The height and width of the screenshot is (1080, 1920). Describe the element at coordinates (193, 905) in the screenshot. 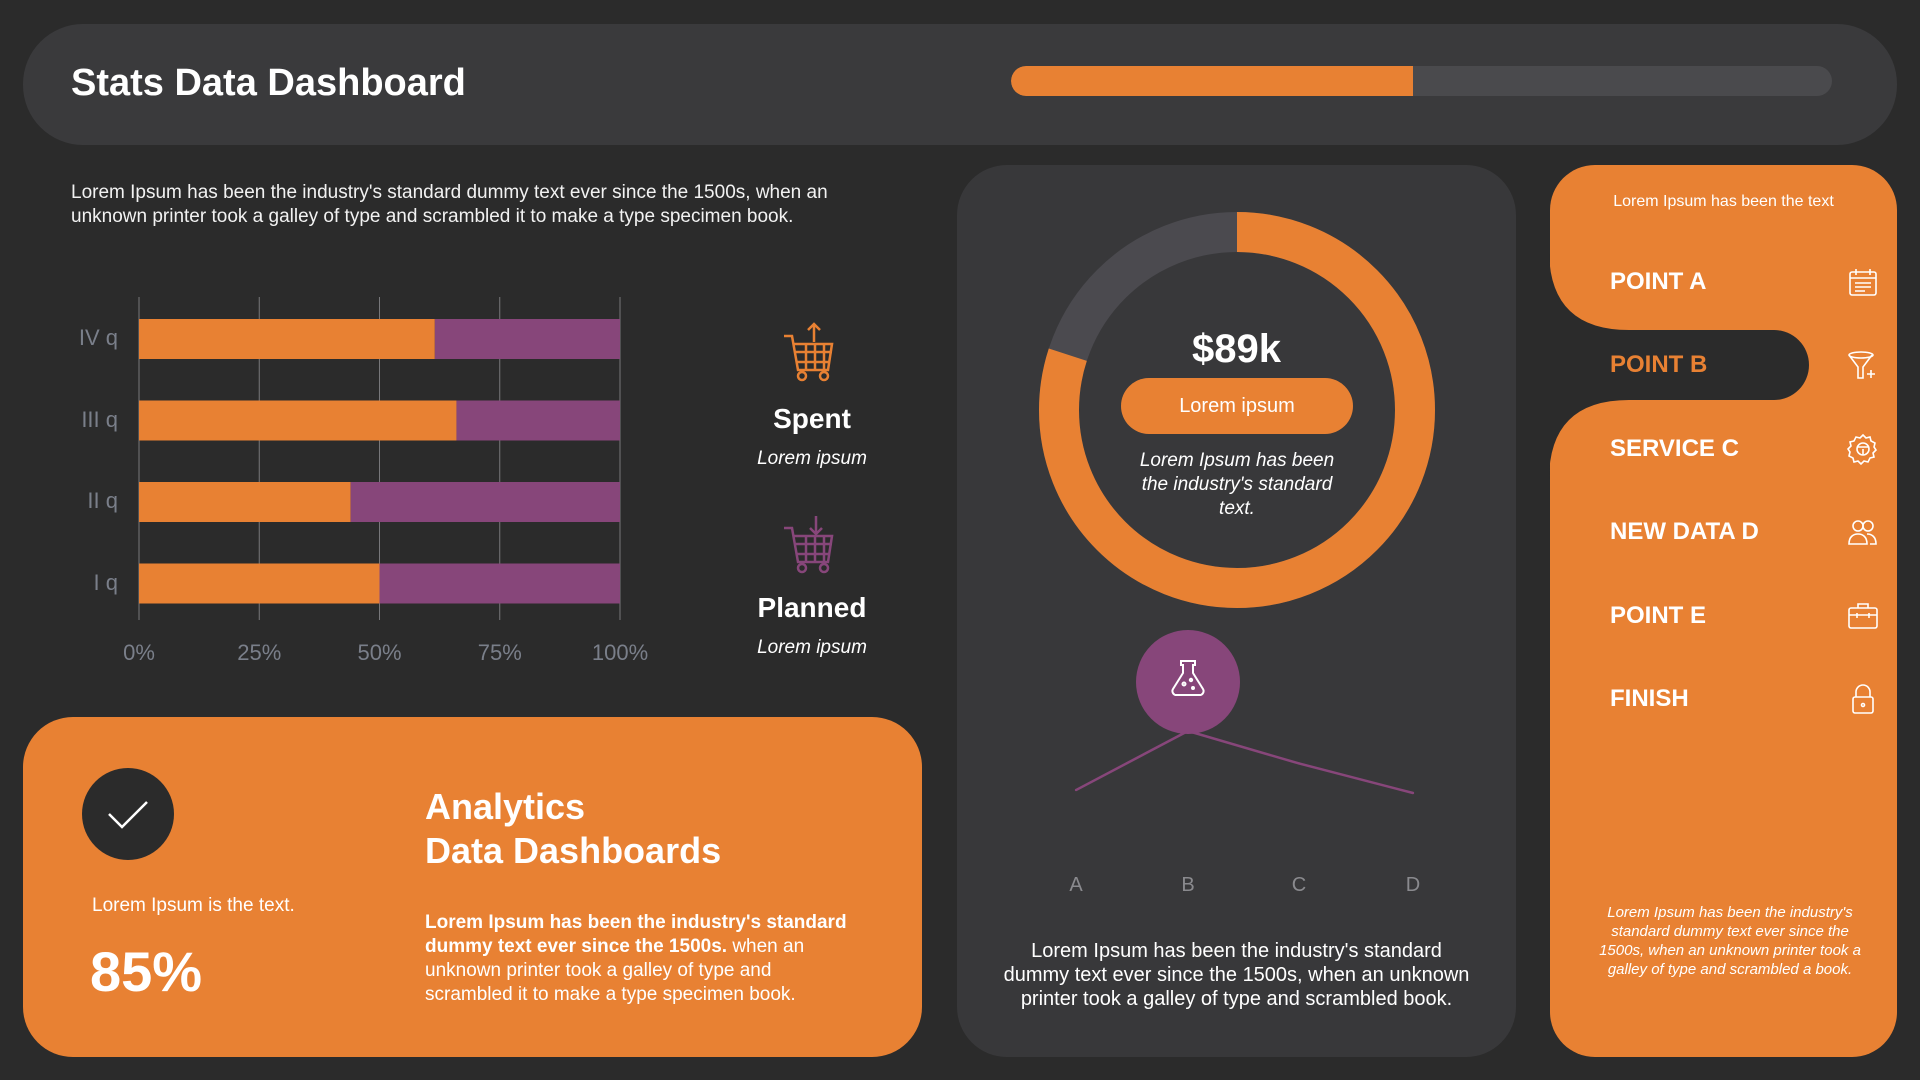

I see `analytics-caption: Lorem Ipsum is the text.` at that location.